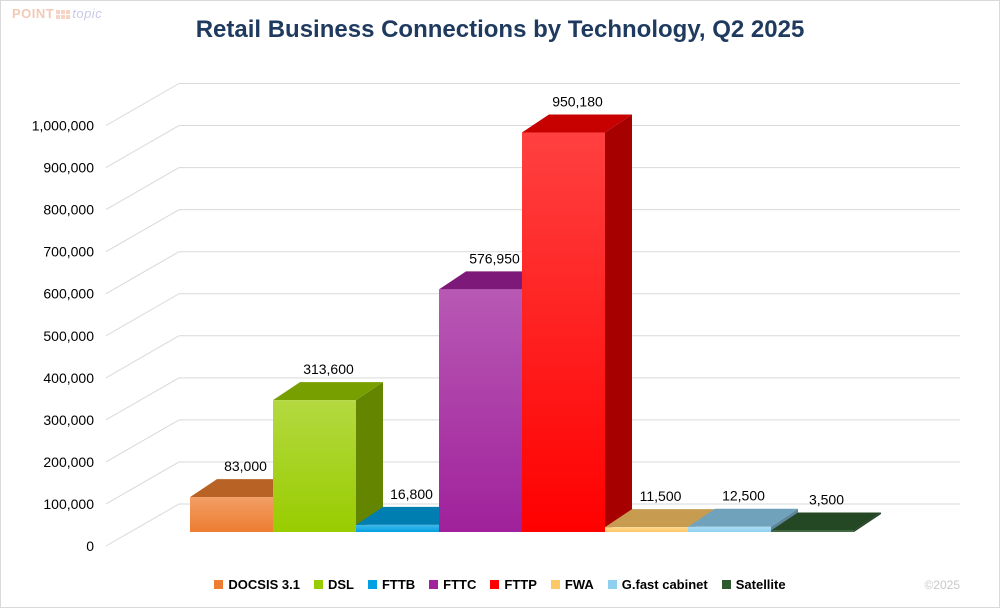  Describe the element at coordinates (340, 584) in the screenshot. I see `legend-label: DSL` at that location.